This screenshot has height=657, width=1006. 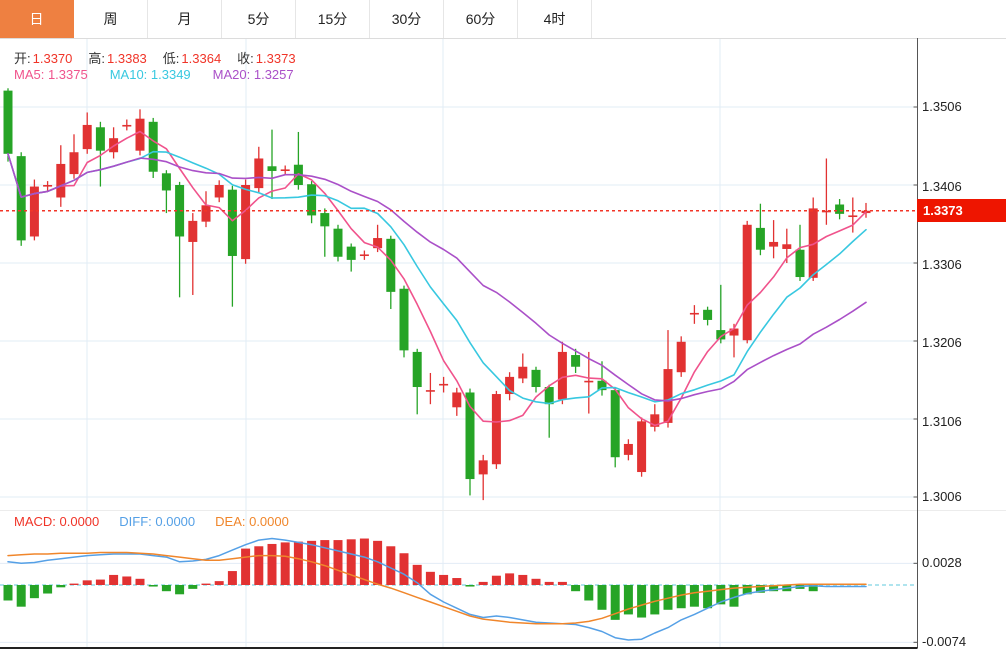 I want to click on tab-4hour: 4时, so click(x=555, y=19).